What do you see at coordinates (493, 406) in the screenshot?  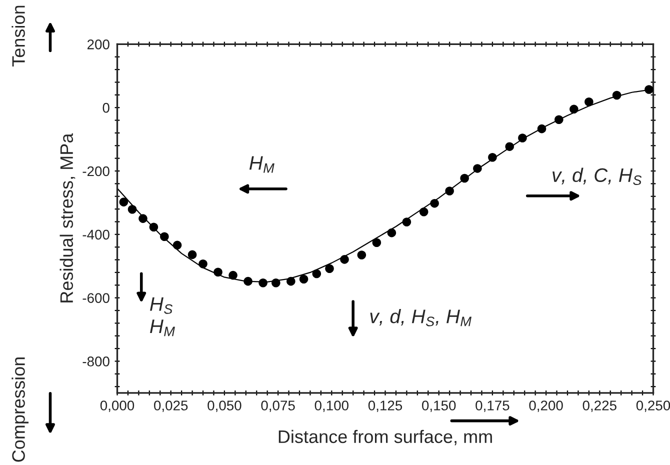 I see `x-tick-label: 0,175` at bounding box center [493, 406].